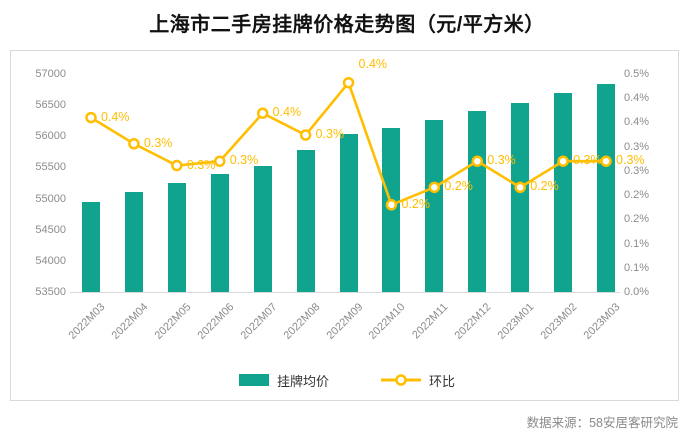 The image size is (694, 448). What do you see at coordinates (50, 136) in the screenshot?
I see `y-axis-tick-left: 56000` at bounding box center [50, 136].